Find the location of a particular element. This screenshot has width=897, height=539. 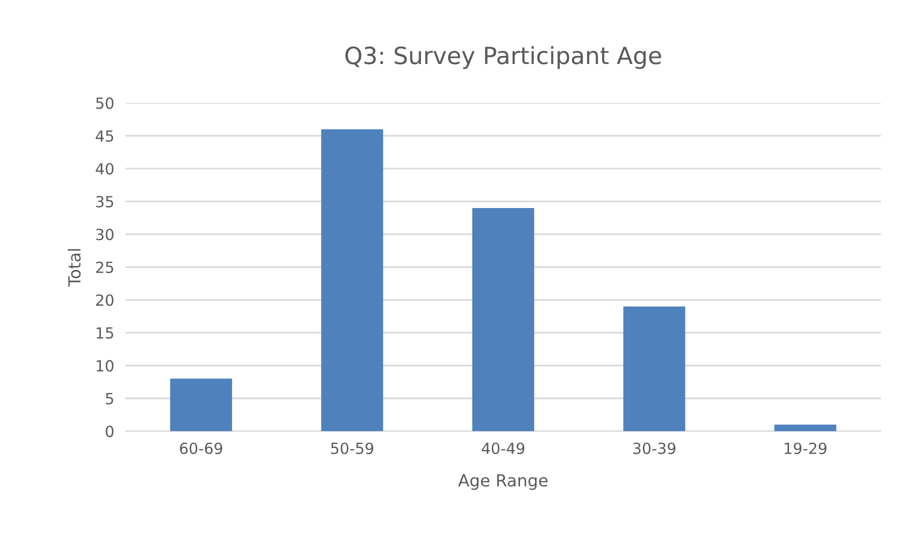

y-tick-label: 30 is located at coordinates (105, 234).